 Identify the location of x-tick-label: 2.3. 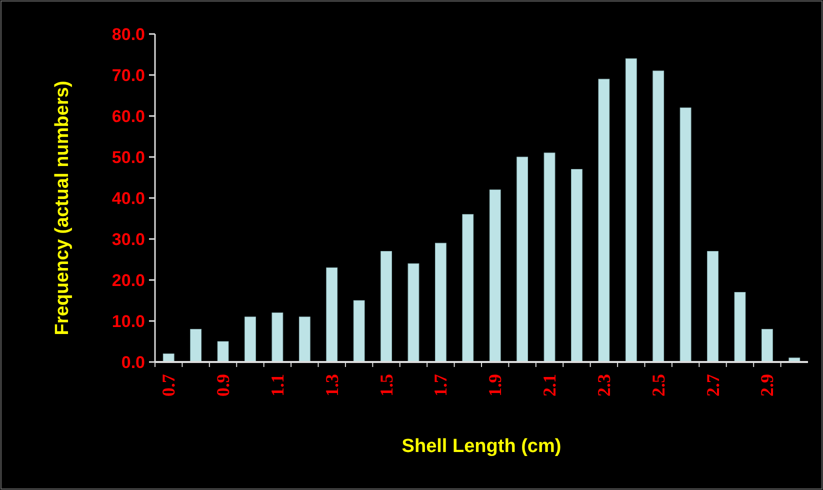
(604, 385).